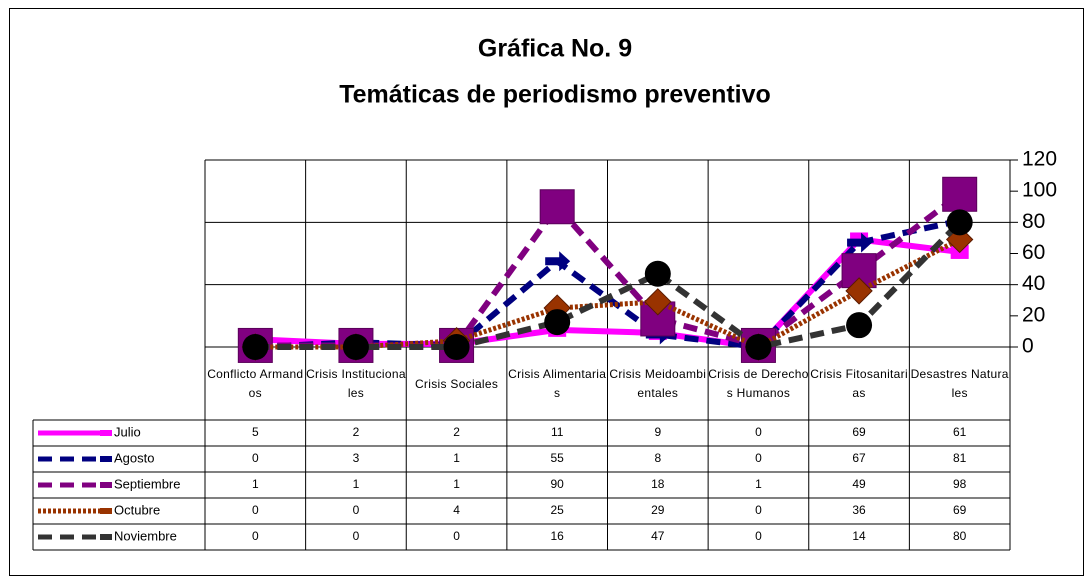 The image size is (1084, 577). Describe the element at coordinates (1028, 346) in the screenshot. I see `y-tick-label: 0` at that location.